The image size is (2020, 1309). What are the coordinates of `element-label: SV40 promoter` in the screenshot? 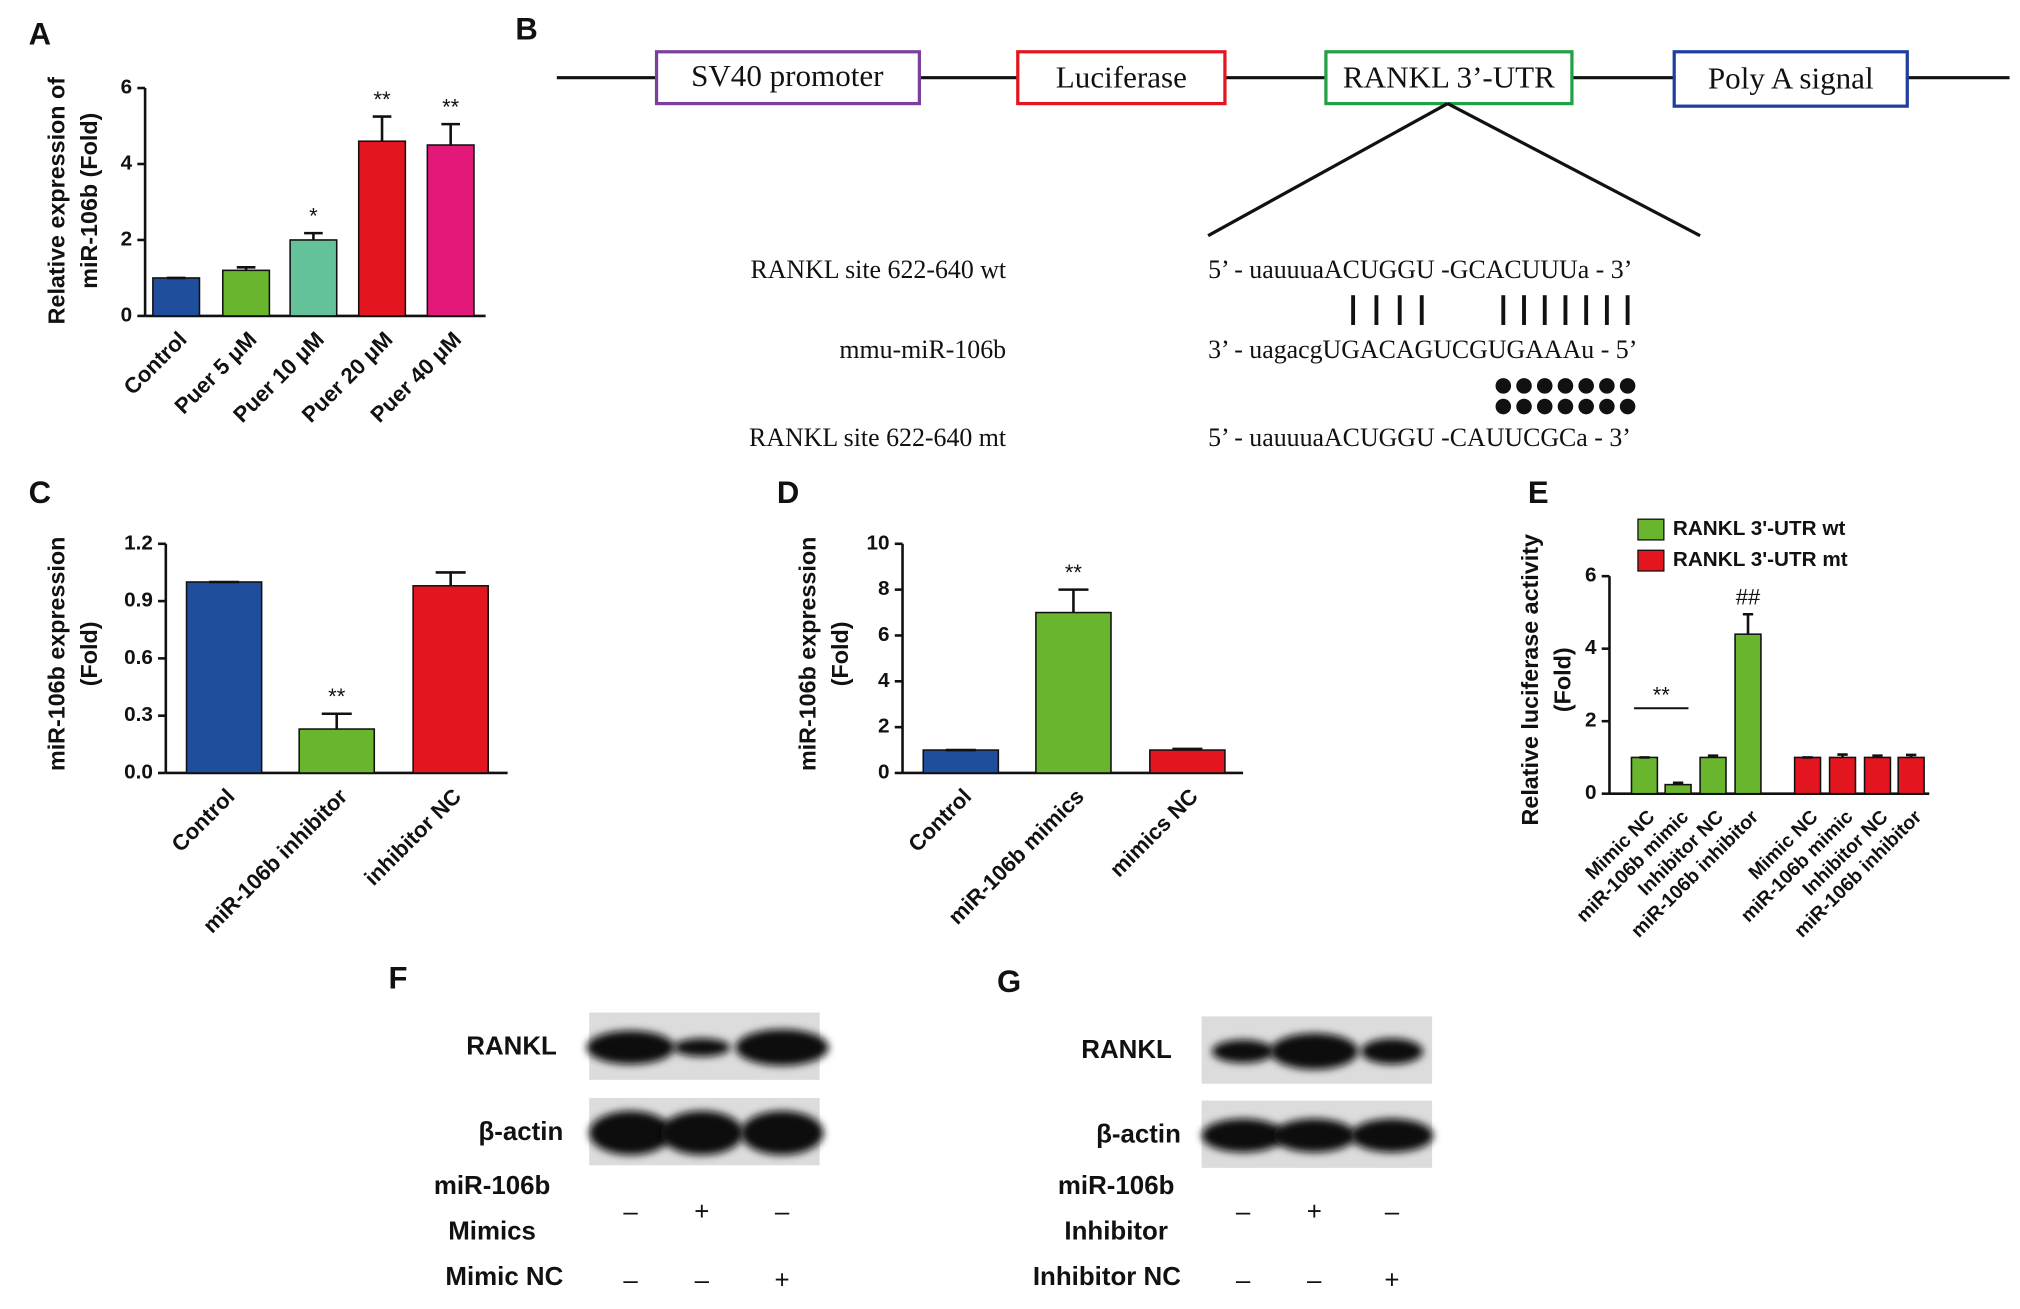 It's located at (787, 75).